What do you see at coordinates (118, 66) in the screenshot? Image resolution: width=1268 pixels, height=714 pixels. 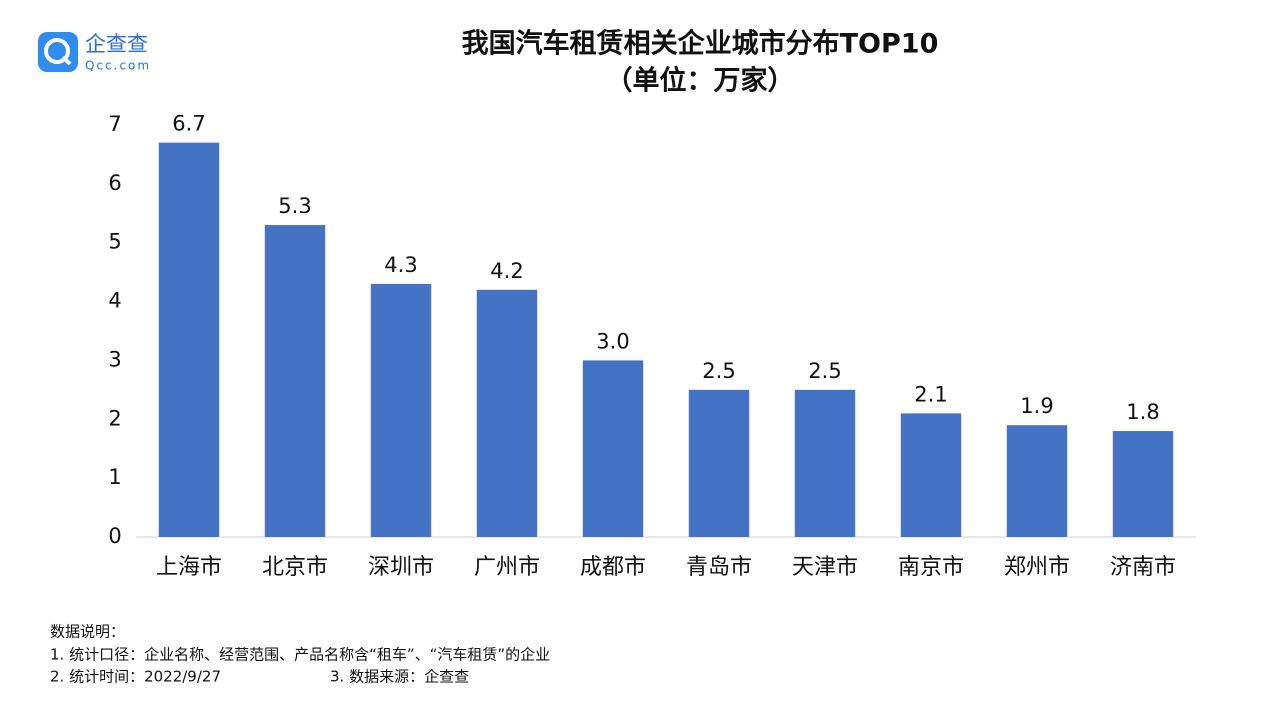 I see `logo-domain: Qcc.com` at bounding box center [118, 66].